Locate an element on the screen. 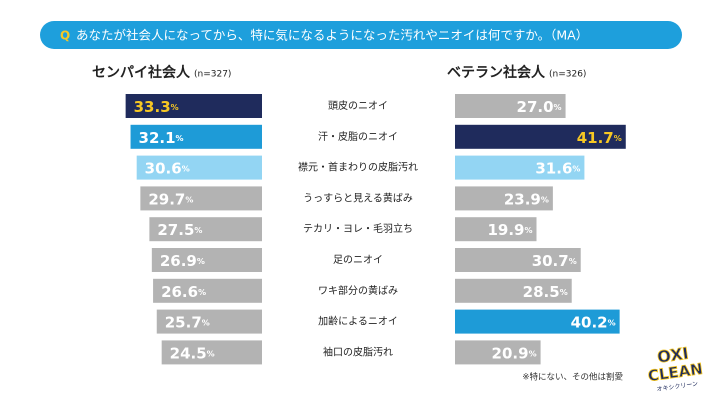 This screenshot has height=405, width=720. value-label: 19.9% is located at coordinates (509, 230).